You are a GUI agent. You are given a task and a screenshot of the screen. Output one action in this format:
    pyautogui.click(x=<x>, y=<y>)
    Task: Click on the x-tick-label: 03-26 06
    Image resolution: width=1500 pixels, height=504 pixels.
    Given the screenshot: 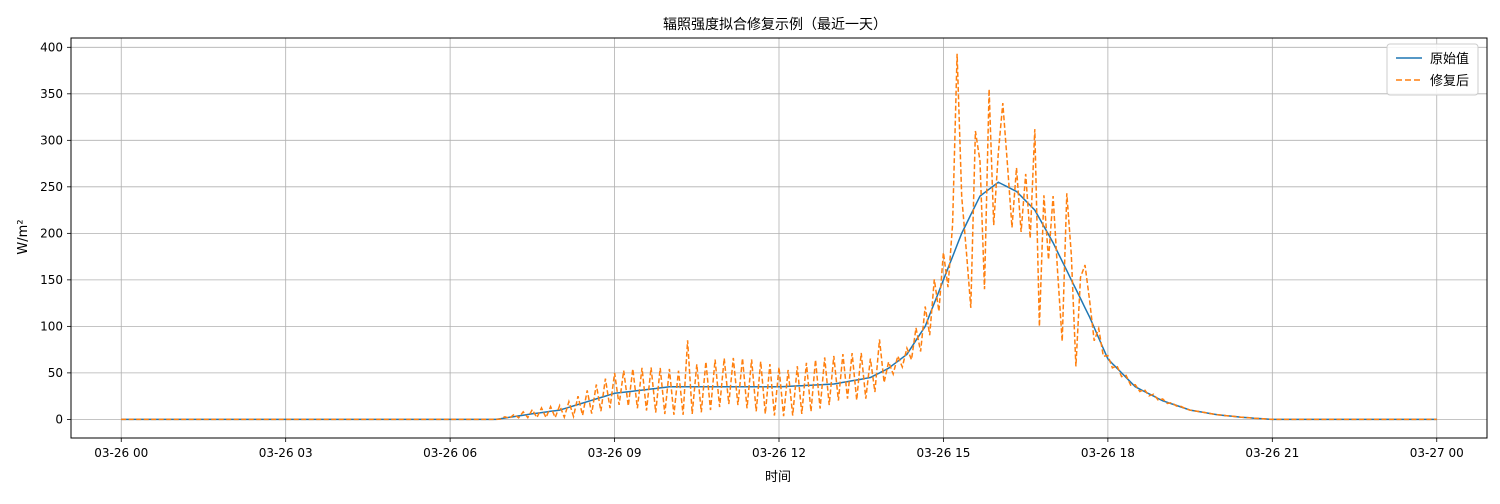 What is the action you would take?
    pyautogui.click(x=450, y=453)
    